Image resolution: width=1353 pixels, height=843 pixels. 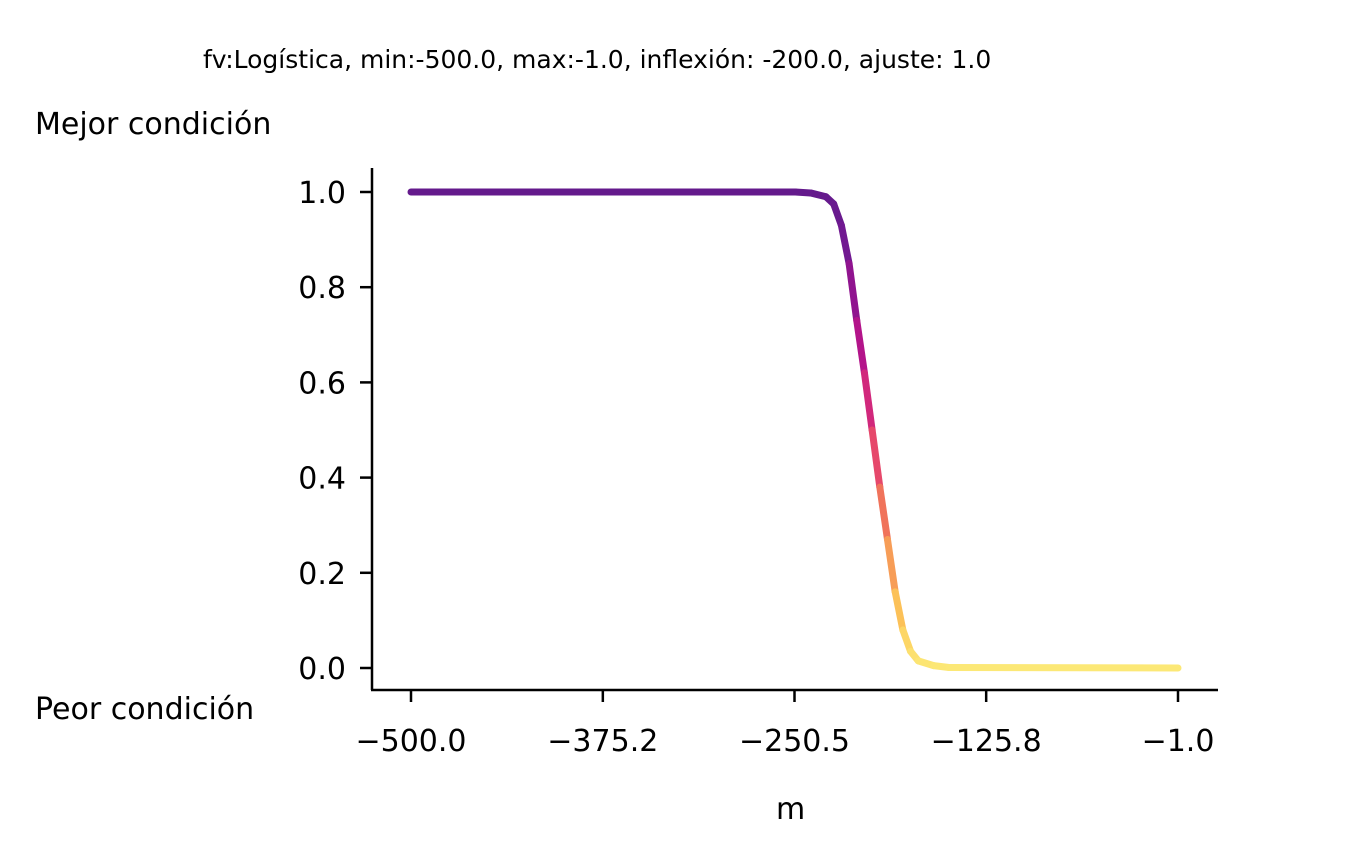 What do you see at coordinates (322, 479) in the screenshot?
I see `y-tick-label: 0.4` at bounding box center [322, 479].